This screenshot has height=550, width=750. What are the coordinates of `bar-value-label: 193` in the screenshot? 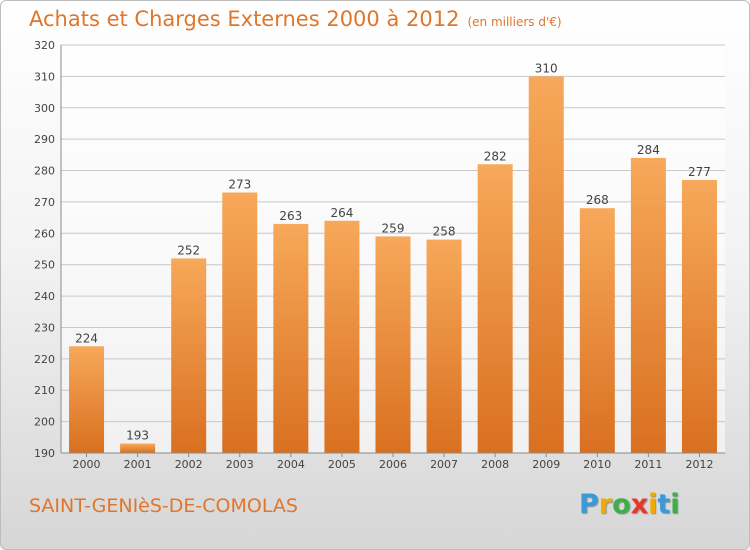 It's located at (137, 436).